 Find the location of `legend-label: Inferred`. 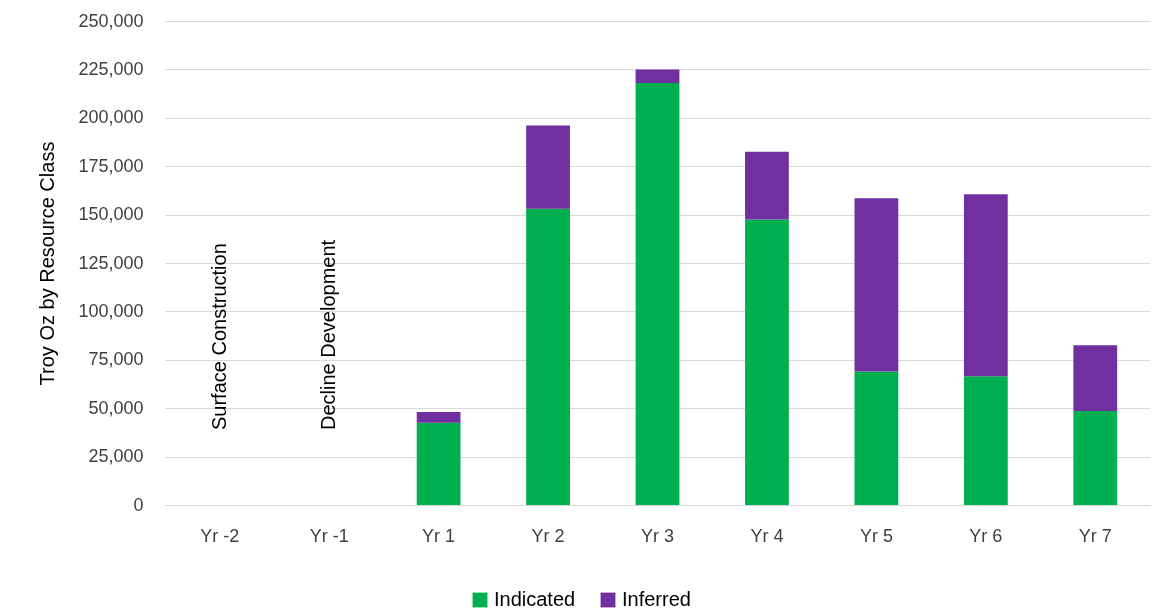

legend-label: Inferred is located at coordinates (656, 599).